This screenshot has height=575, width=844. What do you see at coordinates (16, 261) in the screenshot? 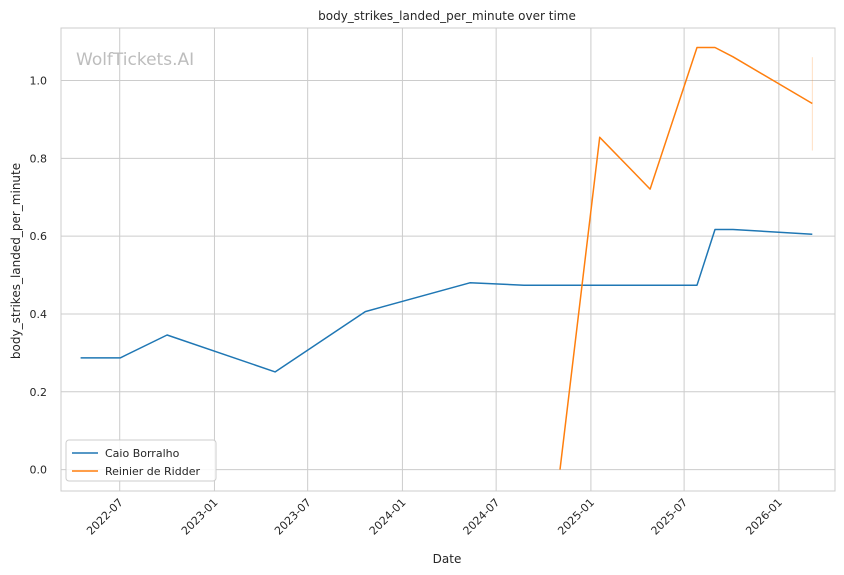
I see `y-axis-title: body_strikes_landed_per_minute` at bounding box center [16, 261].